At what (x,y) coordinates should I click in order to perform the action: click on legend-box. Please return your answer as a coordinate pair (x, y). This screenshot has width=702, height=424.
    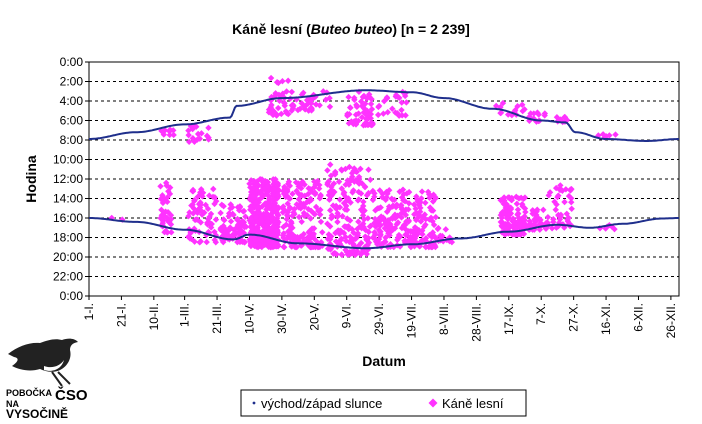
    Looking at the image, I should click on (383, 403).